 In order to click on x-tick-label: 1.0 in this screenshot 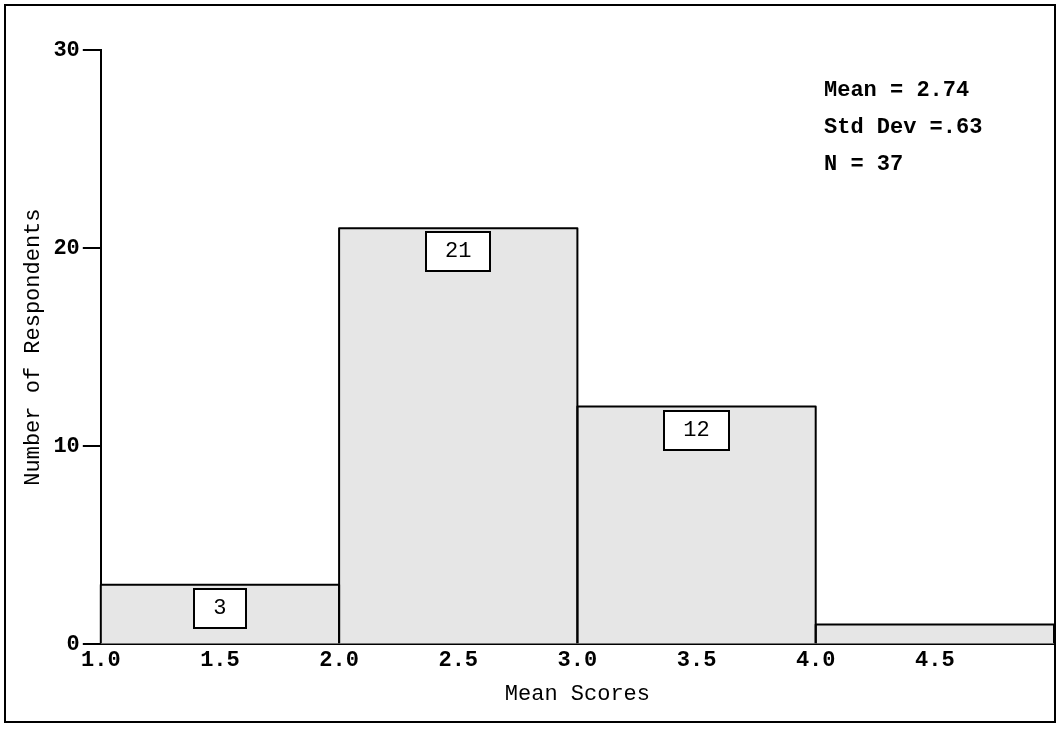, I will do `click(101, 660)`.